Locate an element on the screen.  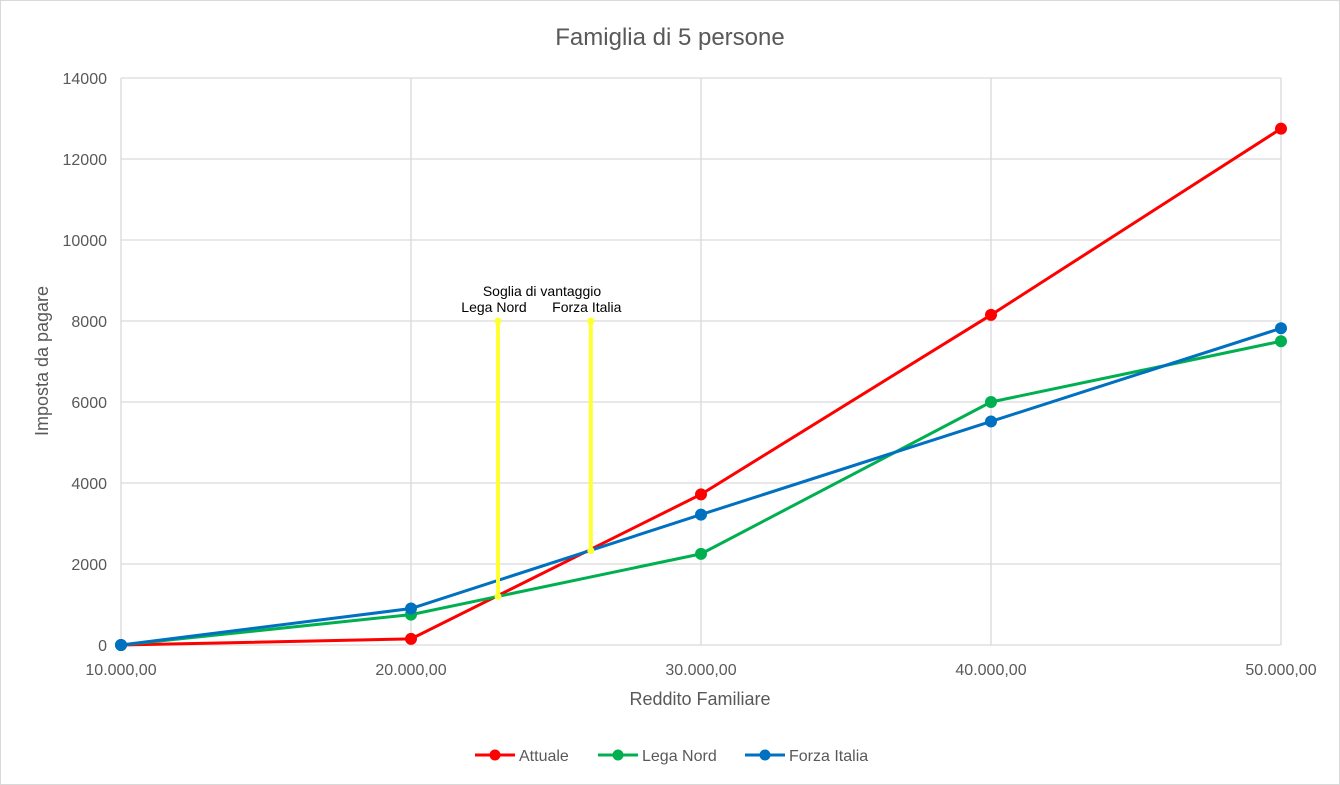
y-tick-label: 4000 is located at coordinates (89, 484).